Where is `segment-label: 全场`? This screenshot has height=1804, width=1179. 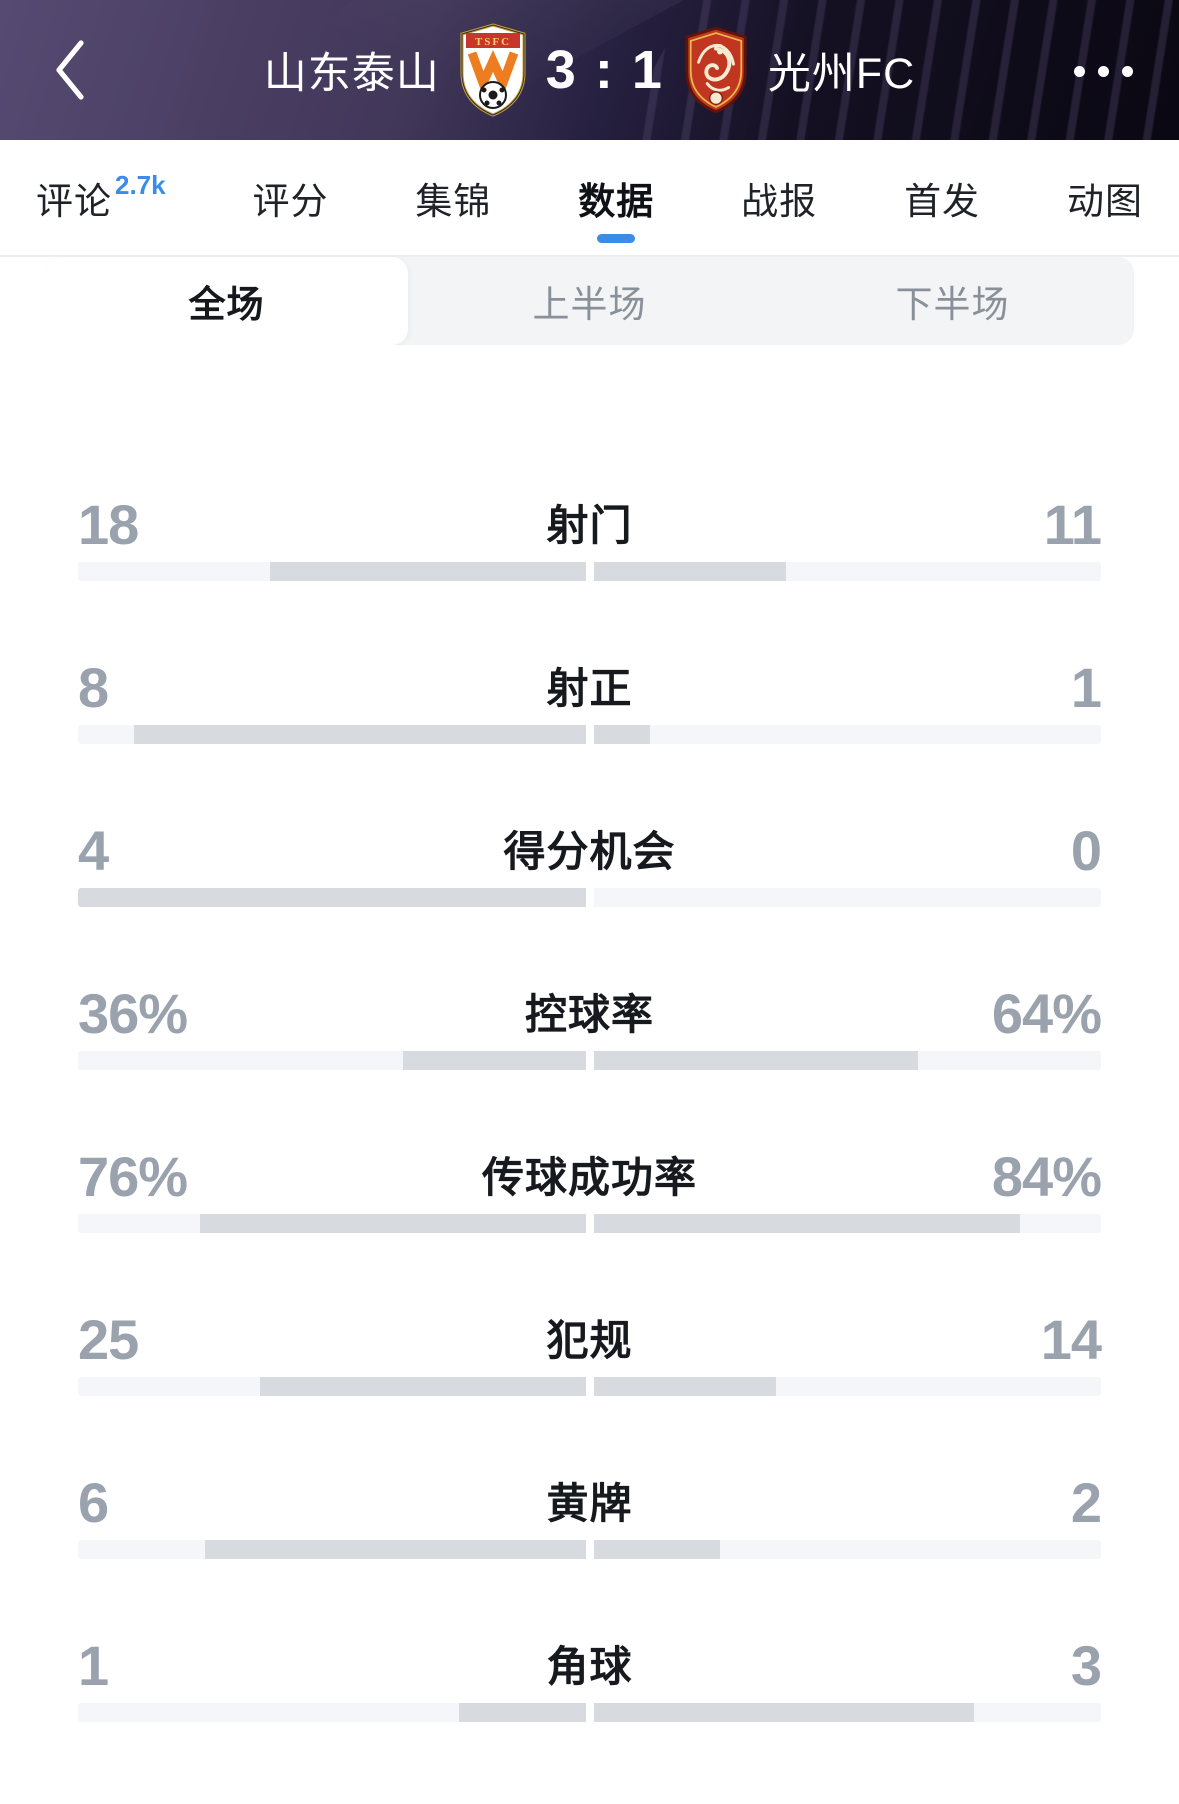 segment-label: 全场 is located at coordinates (226, 304).